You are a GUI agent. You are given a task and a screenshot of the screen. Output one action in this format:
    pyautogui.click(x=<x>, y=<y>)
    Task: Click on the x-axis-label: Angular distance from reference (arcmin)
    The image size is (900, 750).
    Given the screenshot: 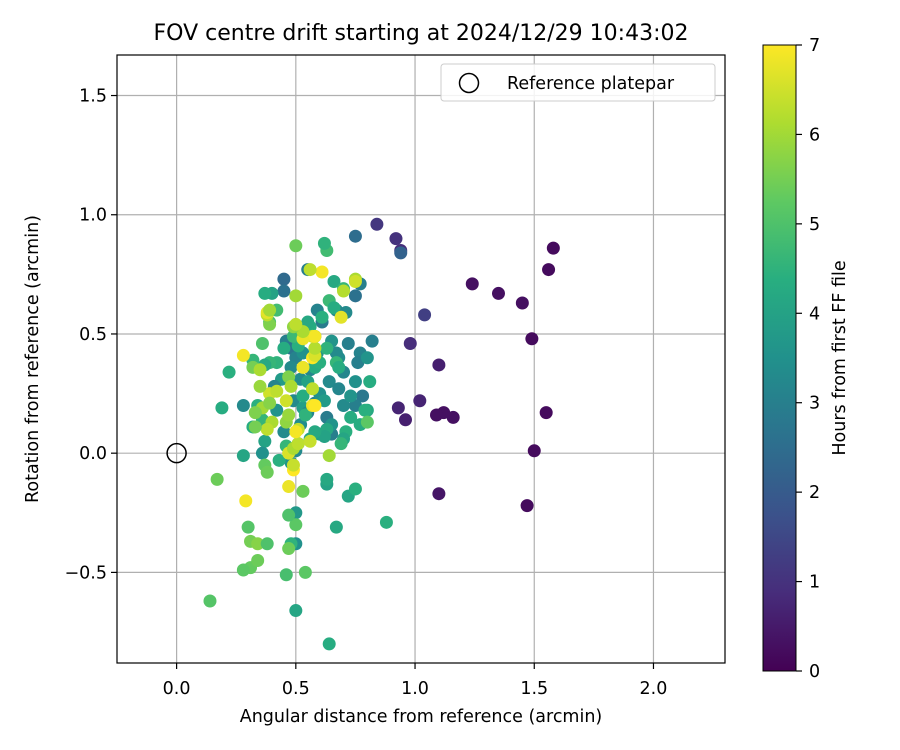 What is the action you would take?
    pyautogui.click(x=421, y=717)
    